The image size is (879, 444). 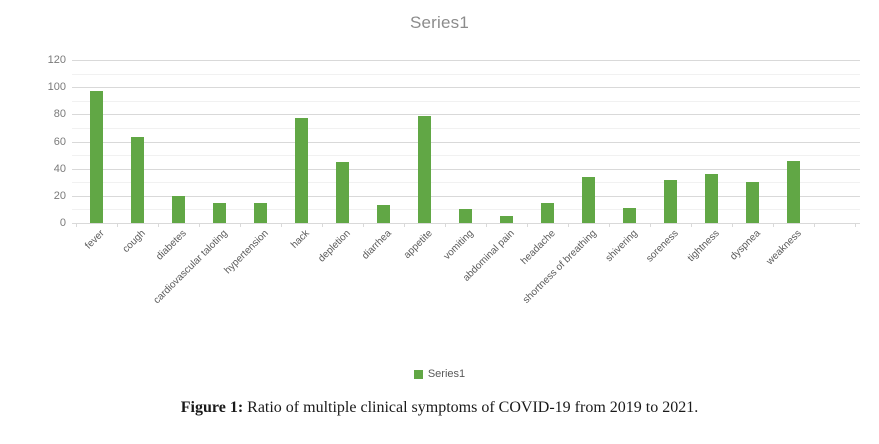 What do you see at coordinates (446, 374) in the screenshot?
I see `legend-label: Series1` at bounding box center [446, 374].